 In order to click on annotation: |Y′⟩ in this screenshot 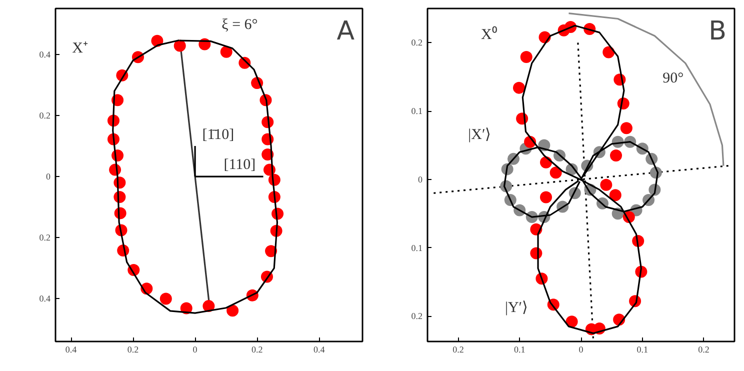, I will do `click(516, 308)`.